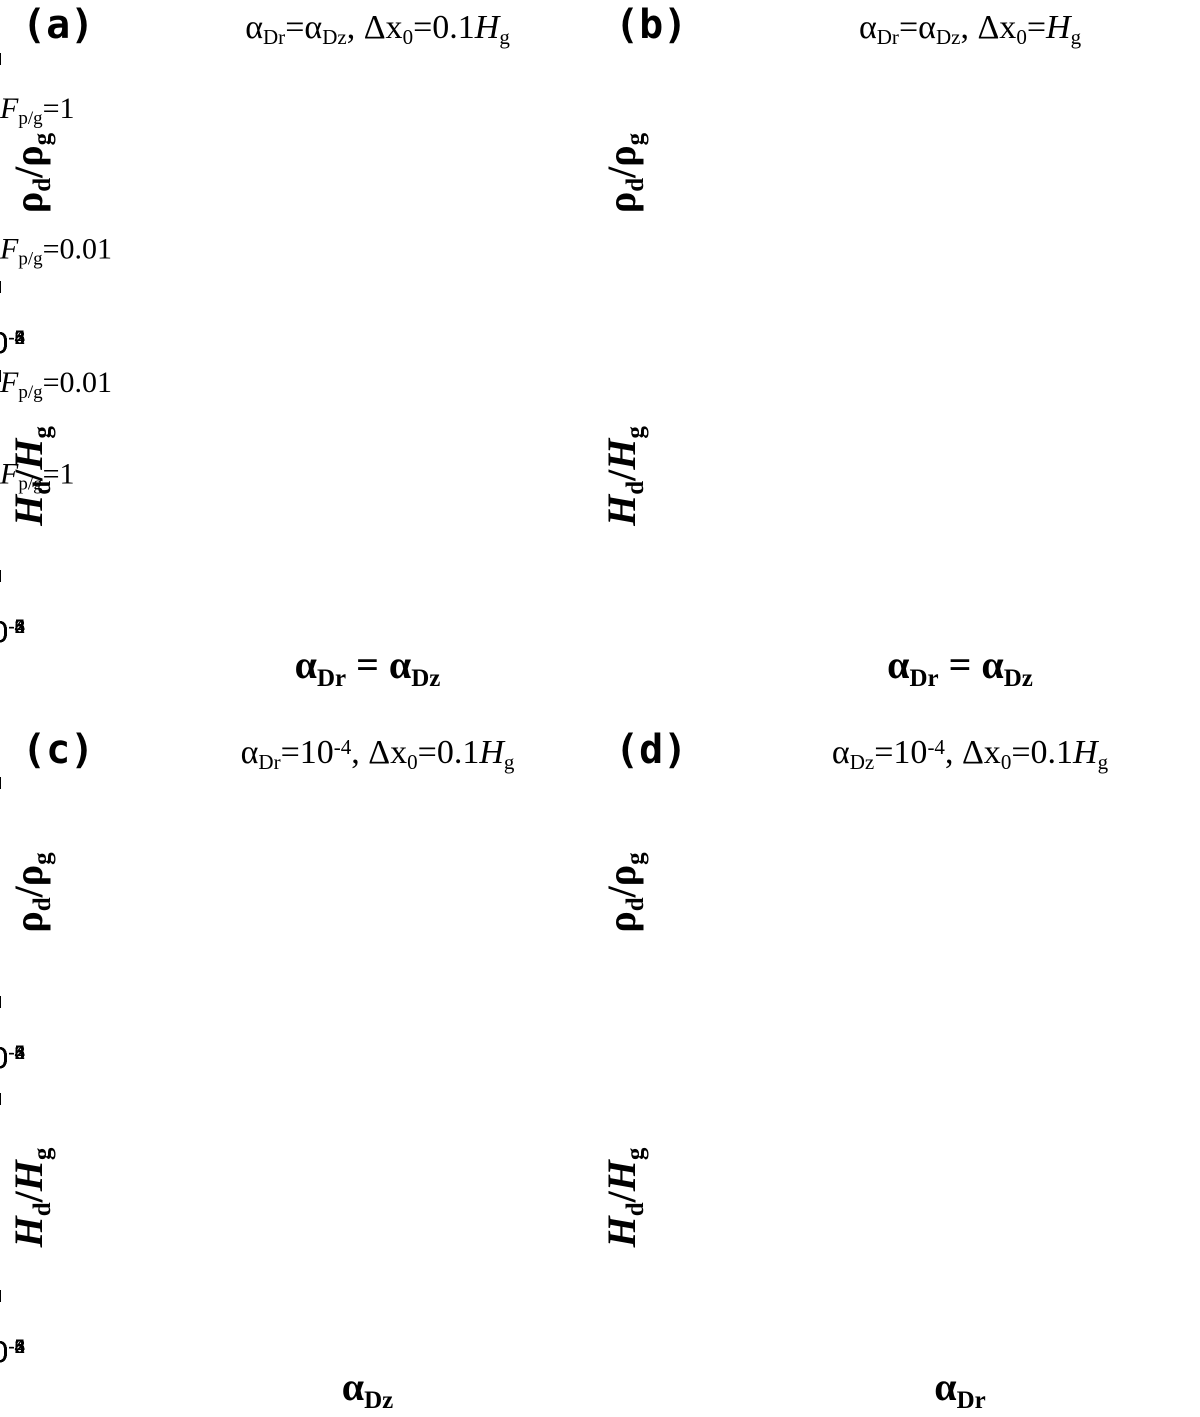 Image resolution: width=1200 pixels, height=1417 pixels. What do you see at coordinates (970, 29) in the screenshot?
I see `panel-title: αDr=αDz, Δx0=Hg` at bounding box center [970, 29].